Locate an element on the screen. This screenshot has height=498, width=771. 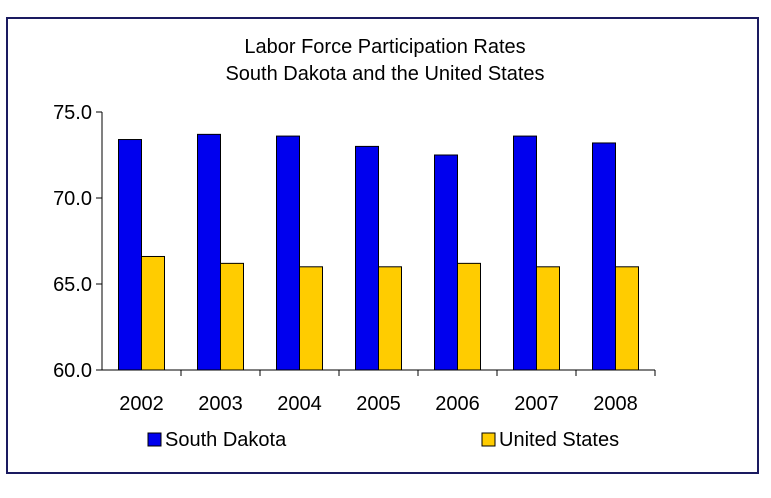
legend-label: South Dakota is located at coordinates (226, 440).